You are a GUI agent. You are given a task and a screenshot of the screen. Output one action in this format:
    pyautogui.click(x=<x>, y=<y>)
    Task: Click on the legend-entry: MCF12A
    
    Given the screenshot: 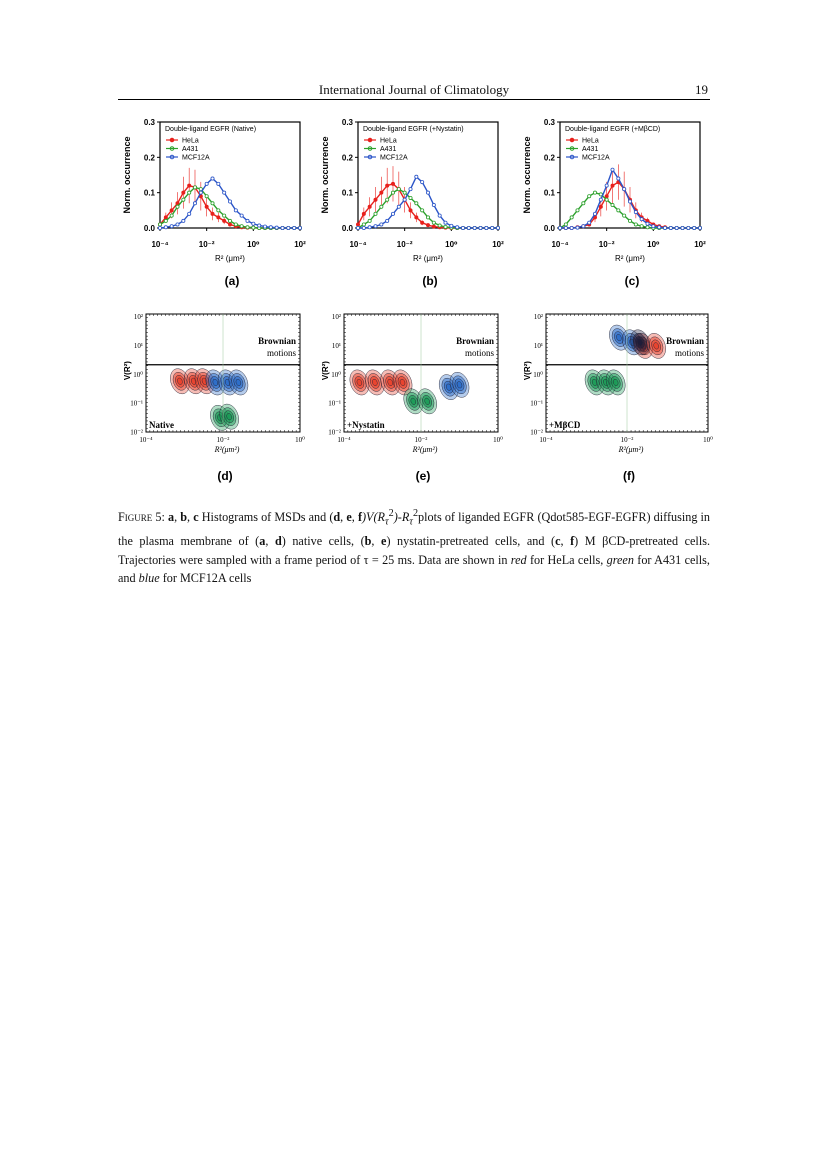 What is the action you would take?
    pyautogui.click(x=196, y=158)
    